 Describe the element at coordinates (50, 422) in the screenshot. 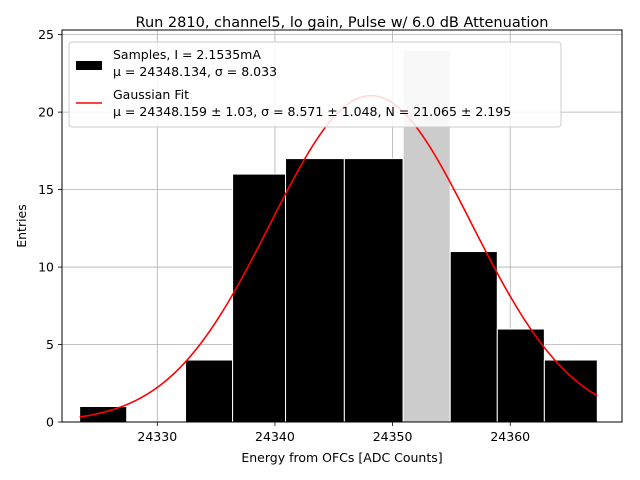

I see `y-tick-label-0: 0` at that location.